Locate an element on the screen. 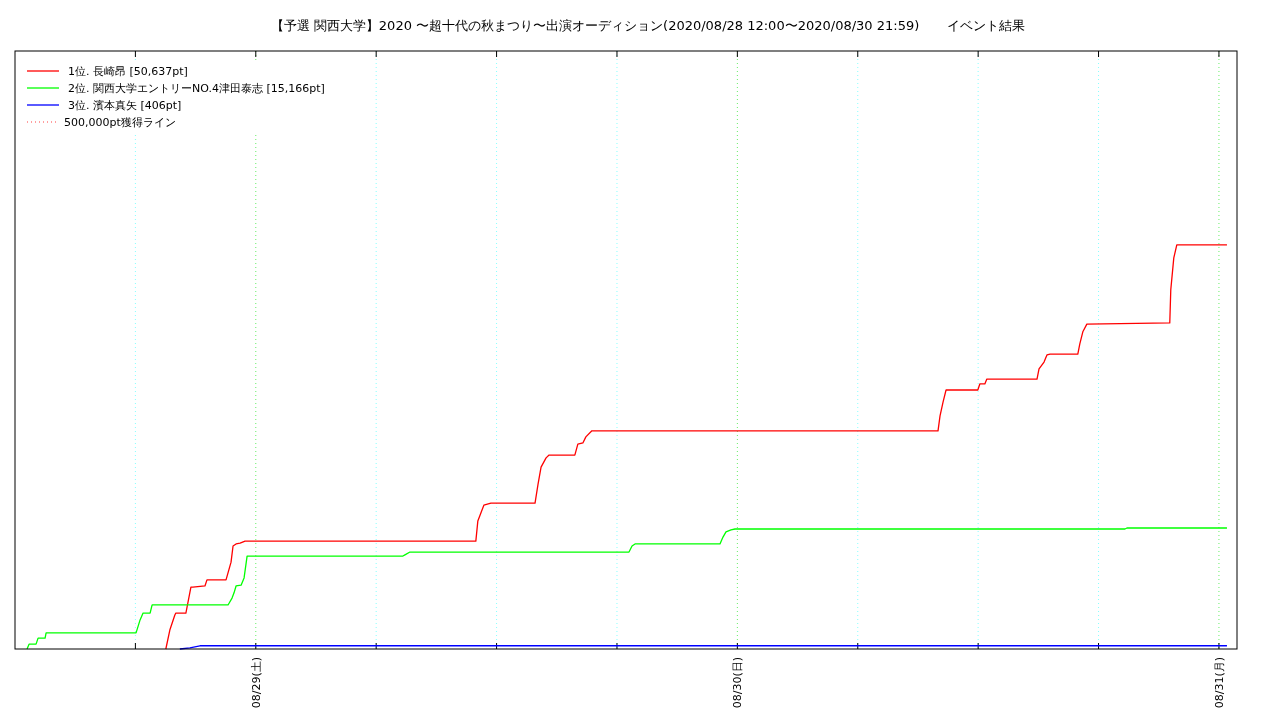  x-tick-label: 08/29(土) is located at coordinates (256, 683).